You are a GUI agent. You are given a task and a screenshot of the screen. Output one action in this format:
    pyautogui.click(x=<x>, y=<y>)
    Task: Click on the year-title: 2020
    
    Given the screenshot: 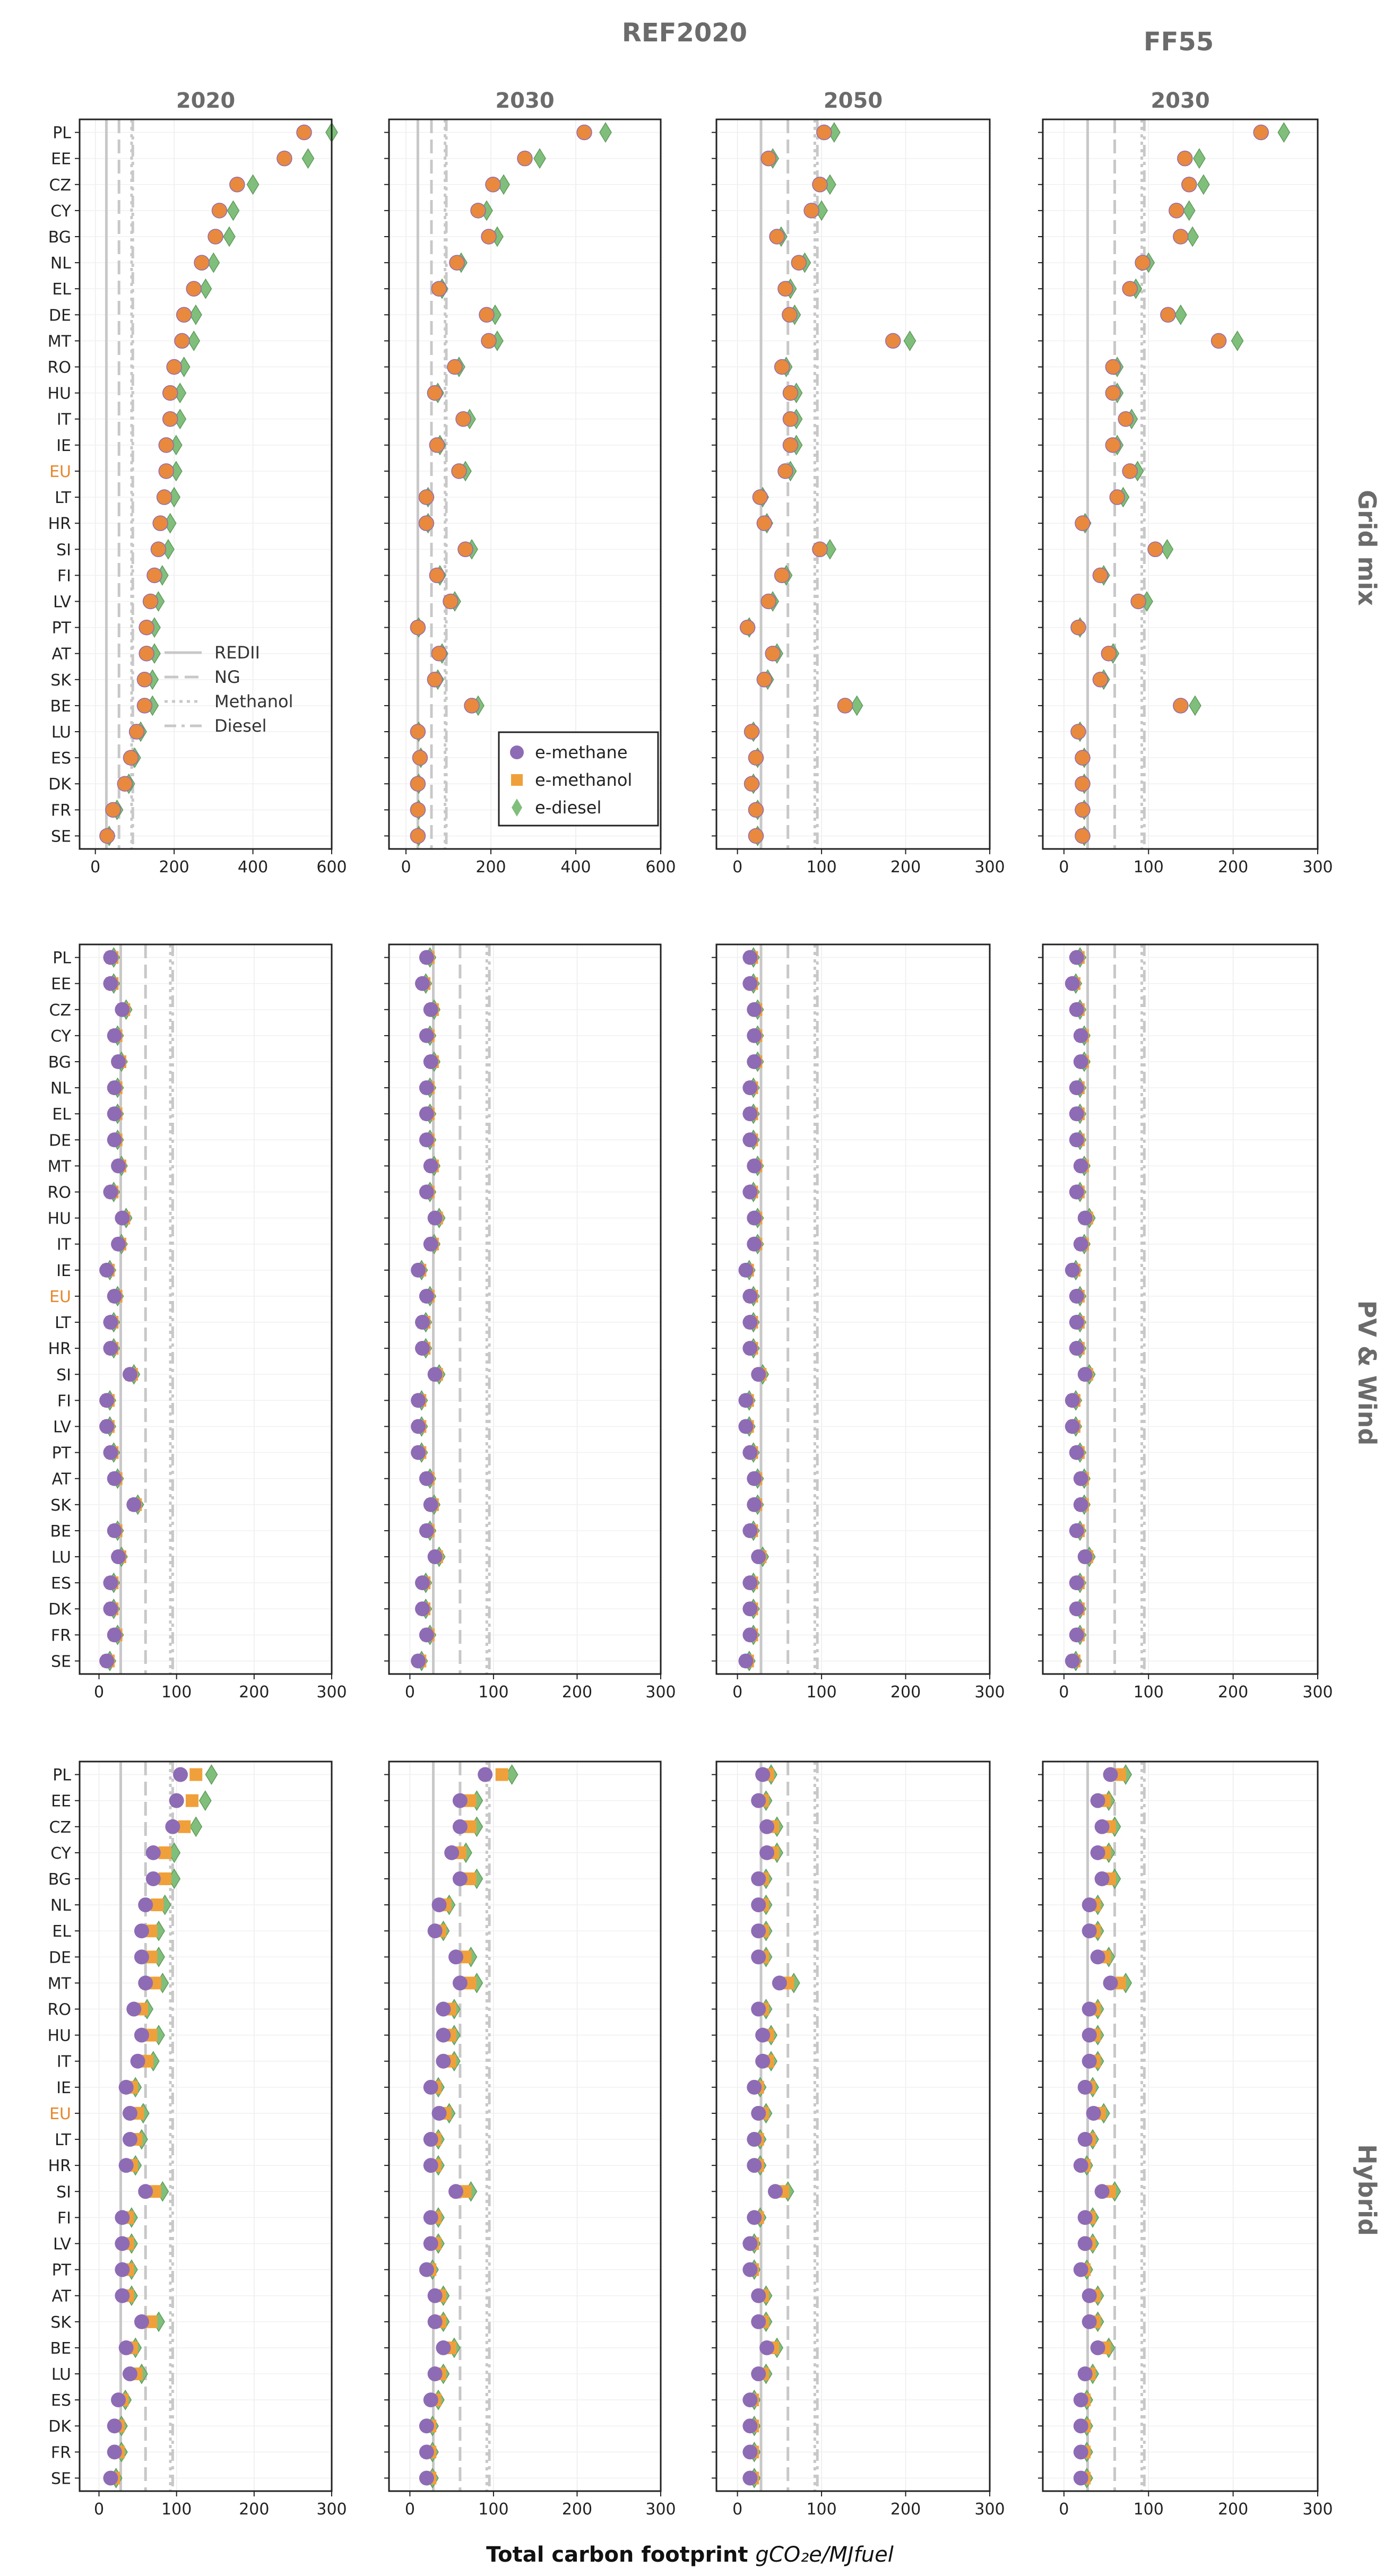 What is the action you would take?
    pyautogui.click(x=206, y=101)
    